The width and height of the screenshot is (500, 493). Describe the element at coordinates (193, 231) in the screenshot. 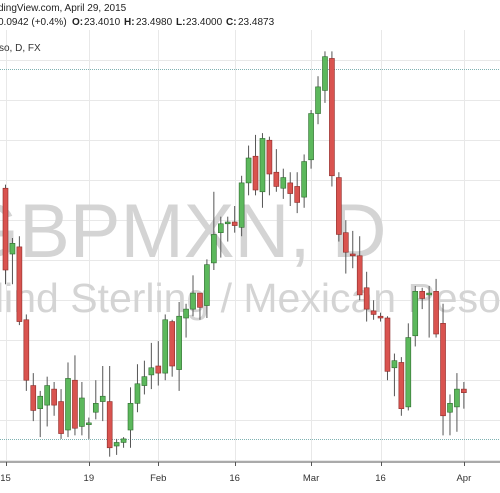

I see `watermark-symbol: GBPMXN, D` at that location.